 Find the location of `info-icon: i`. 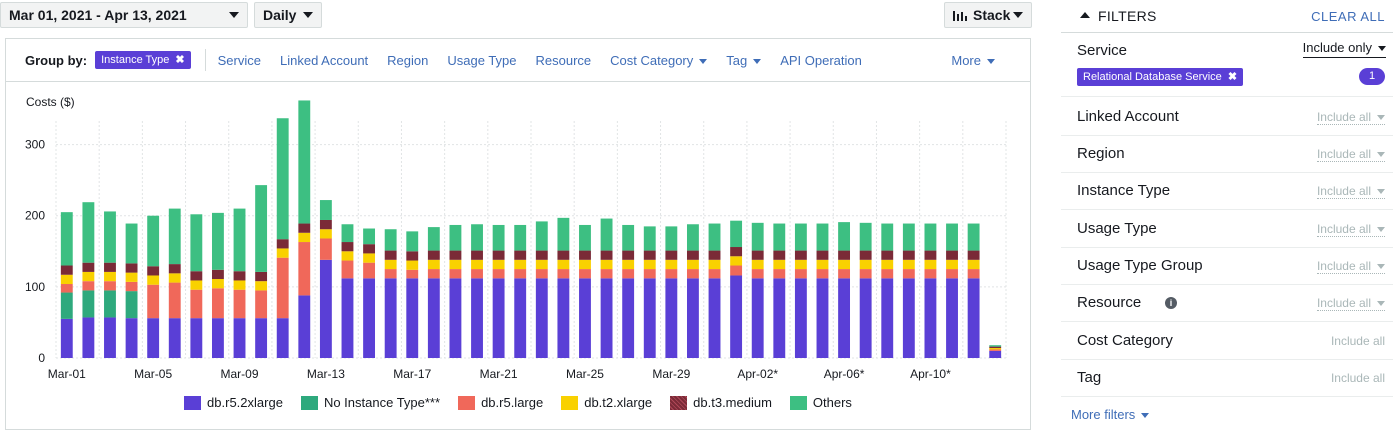

info-icon: i is located at coordinates (1171, 303).